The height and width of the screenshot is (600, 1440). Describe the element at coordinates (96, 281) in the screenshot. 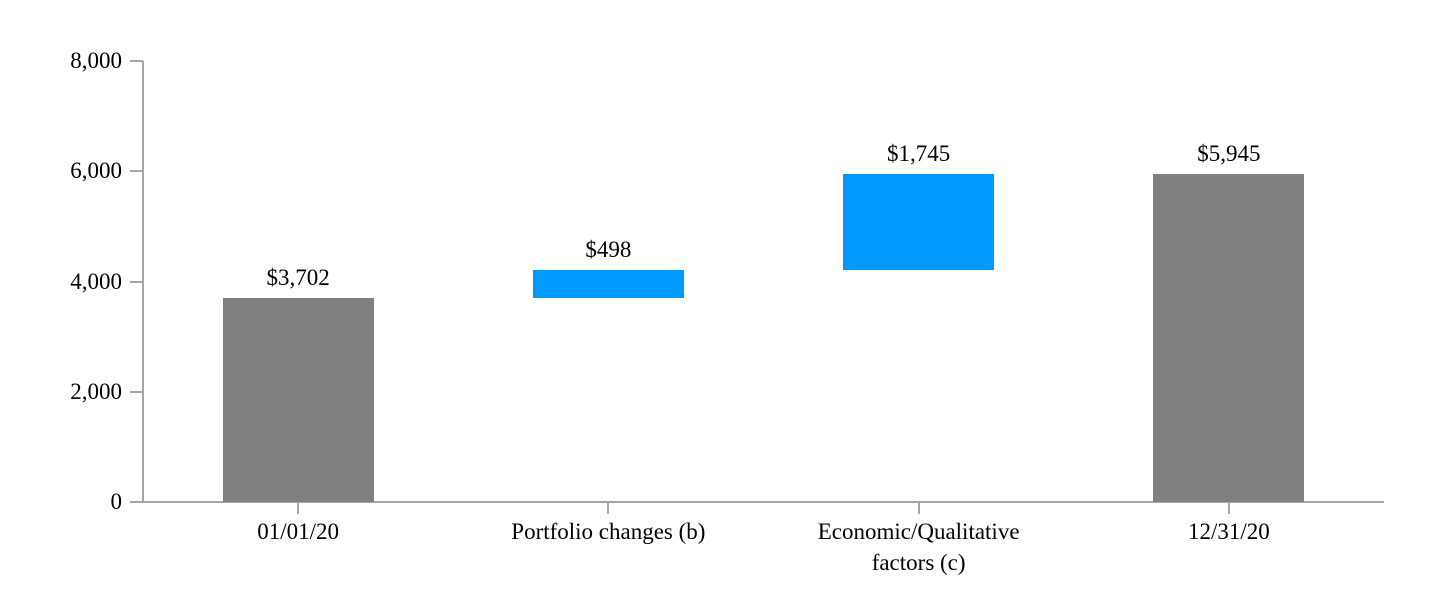

I see `y-axis-tick-label: 4,000` at that location.